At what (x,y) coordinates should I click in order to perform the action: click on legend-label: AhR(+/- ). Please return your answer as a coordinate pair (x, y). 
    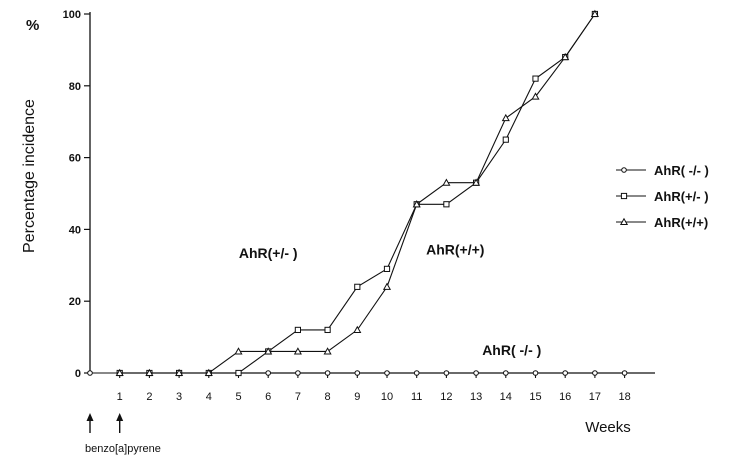
    Looking at the image, I should click on (681, 196).